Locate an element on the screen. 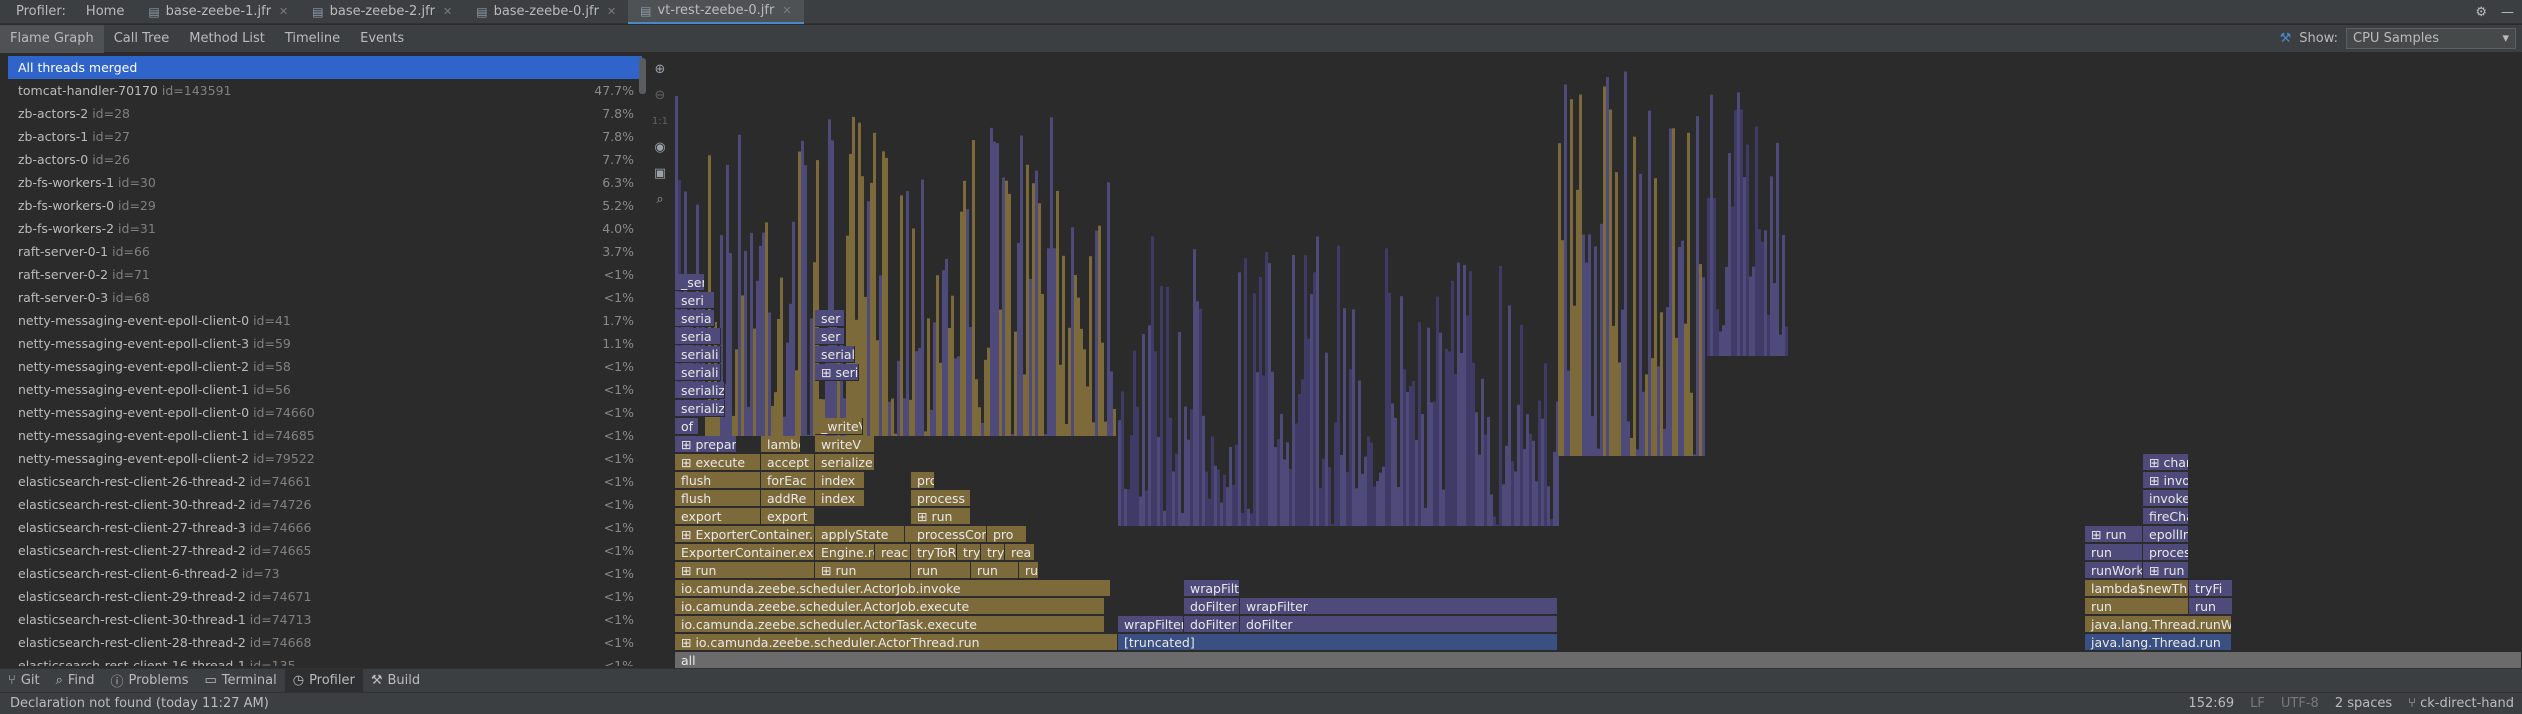 The width and height of the screenshot is (2522, 714). flame-frame: of is located at coordinates (687, 426).